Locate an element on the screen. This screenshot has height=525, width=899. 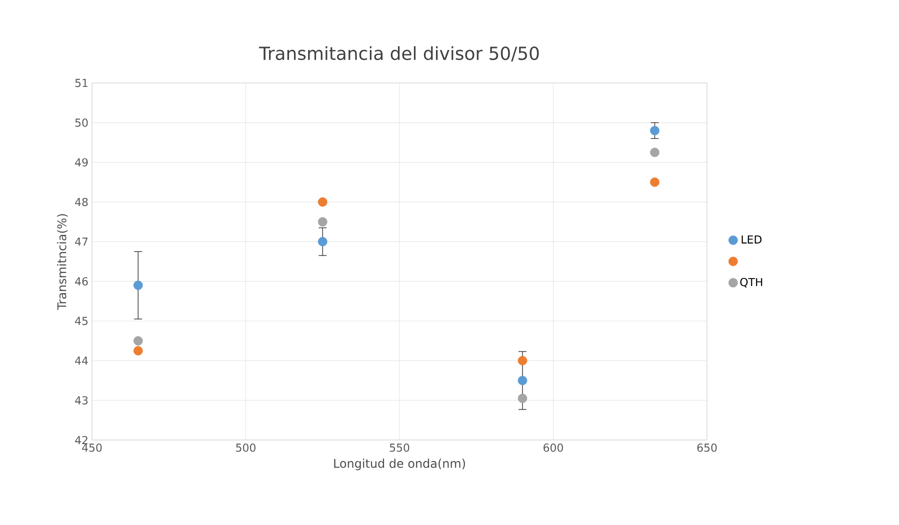
y-tick-label: 44 is located at coordinates (81, 360).